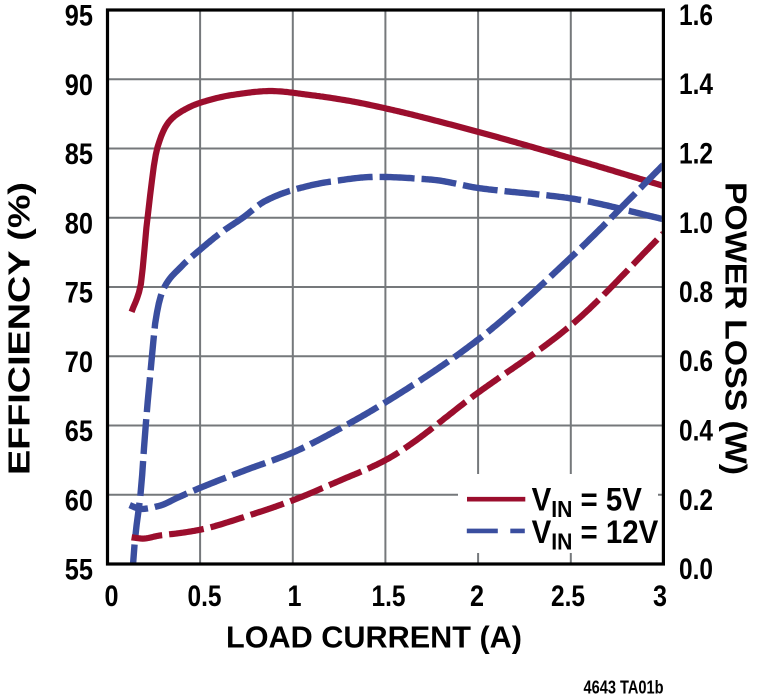 This screenshot has height=700, width=760. Describe the element at coordinates (205, 596) in the screenshot. I see `svg-text: 0.5` at that location.